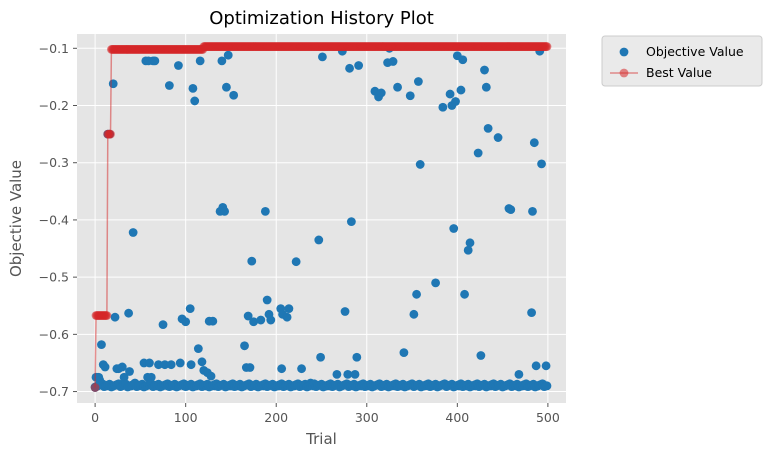  What do you see at coordinates (54, 391) in the screenshot?
I see `y-tick-label: −0.7` at bounding box center [54, 391].